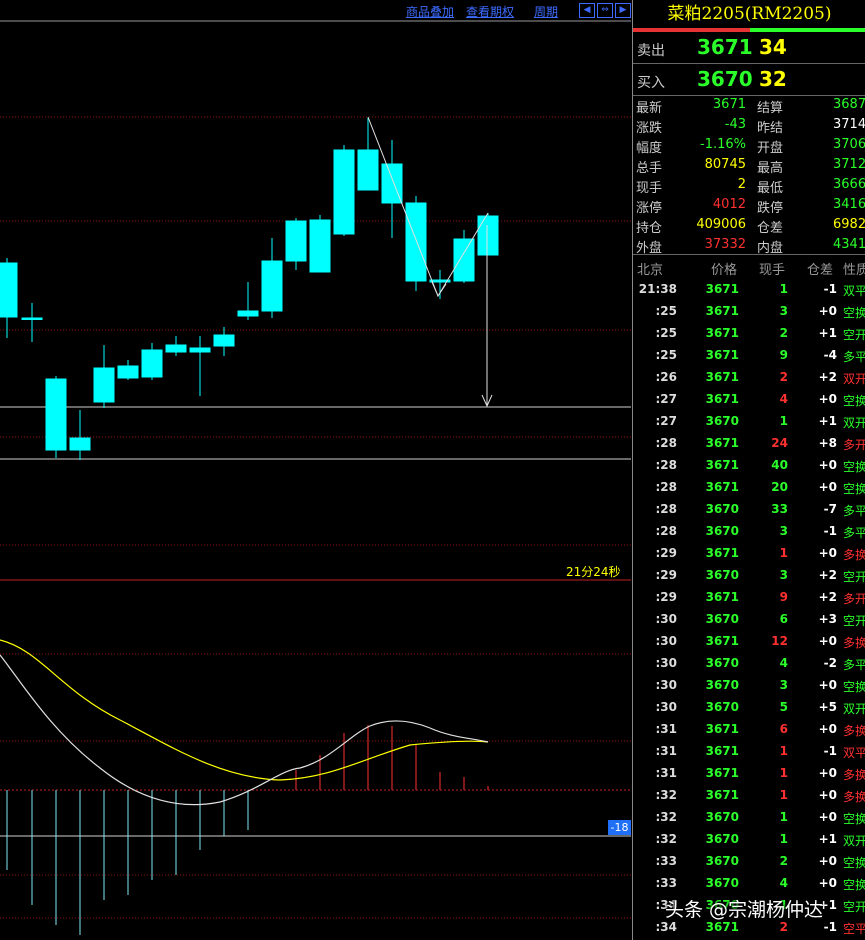 The width and height of the screenshot is (865, 940). I want to click on tick-time: :26, so click(666, 377).